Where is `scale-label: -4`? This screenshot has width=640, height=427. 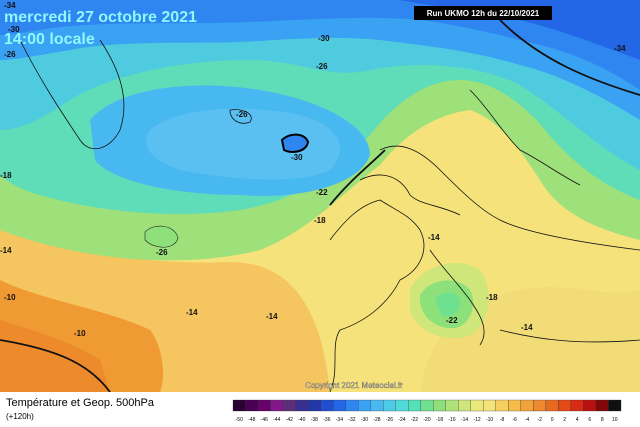 scale-label: -4 is located at coordinates (527, 420).